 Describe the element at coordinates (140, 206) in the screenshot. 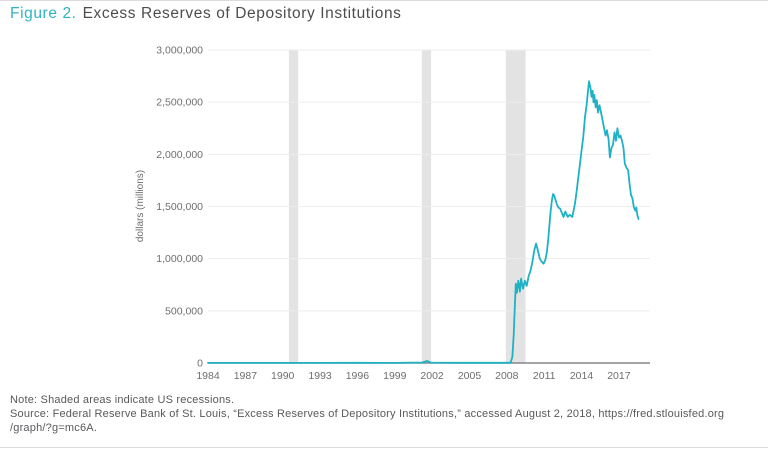

I see `y-axis-title: dollars (millions)` at that location.